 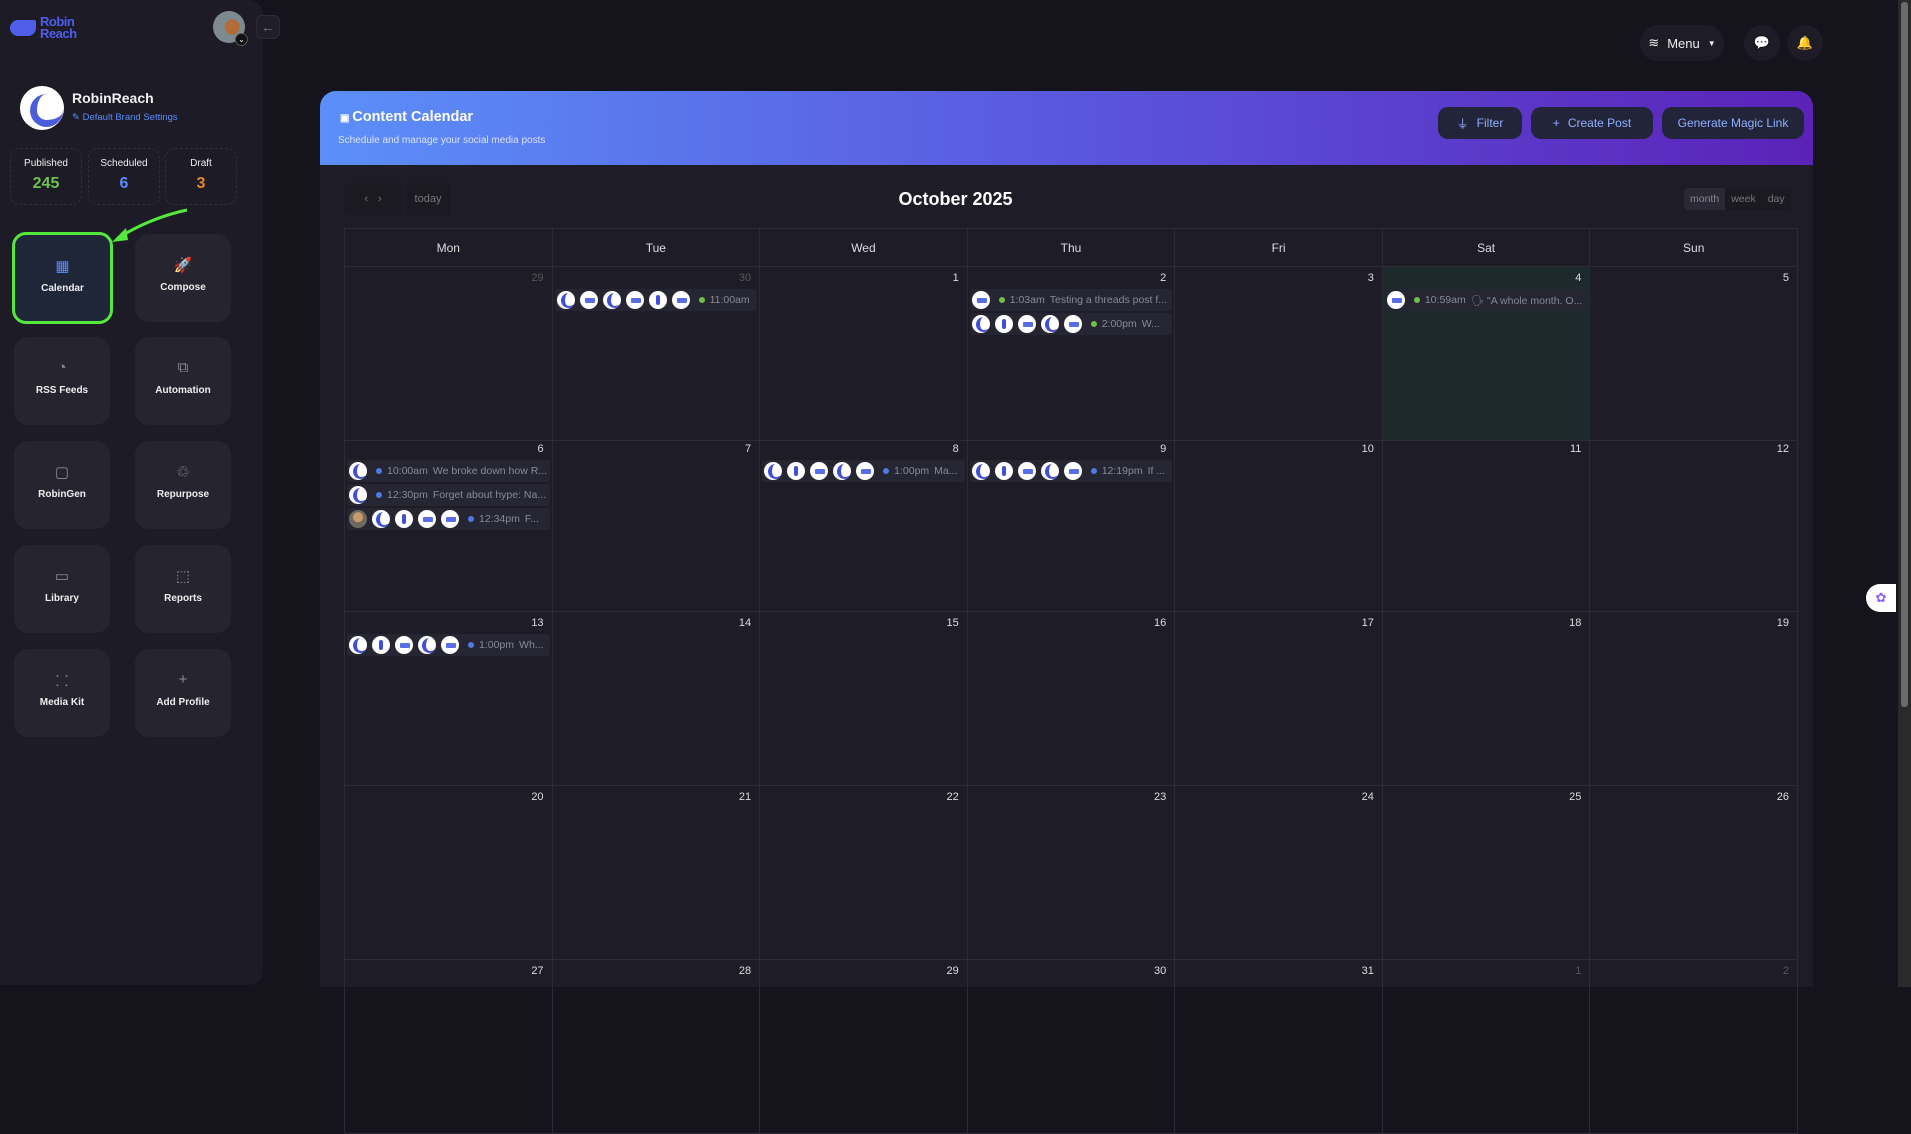 I want to click on day-cell: 24, so click(x=1279, y=873).